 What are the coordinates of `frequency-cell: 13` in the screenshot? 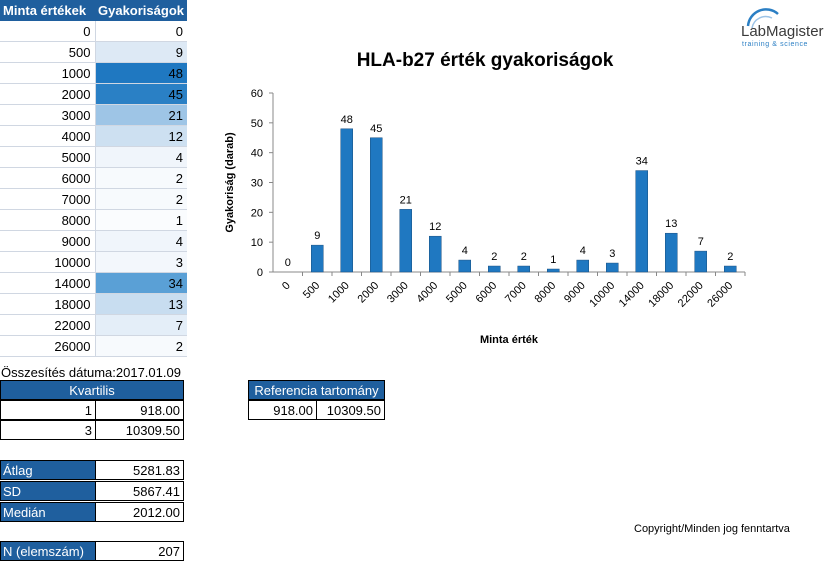 It's located at (140, 304).